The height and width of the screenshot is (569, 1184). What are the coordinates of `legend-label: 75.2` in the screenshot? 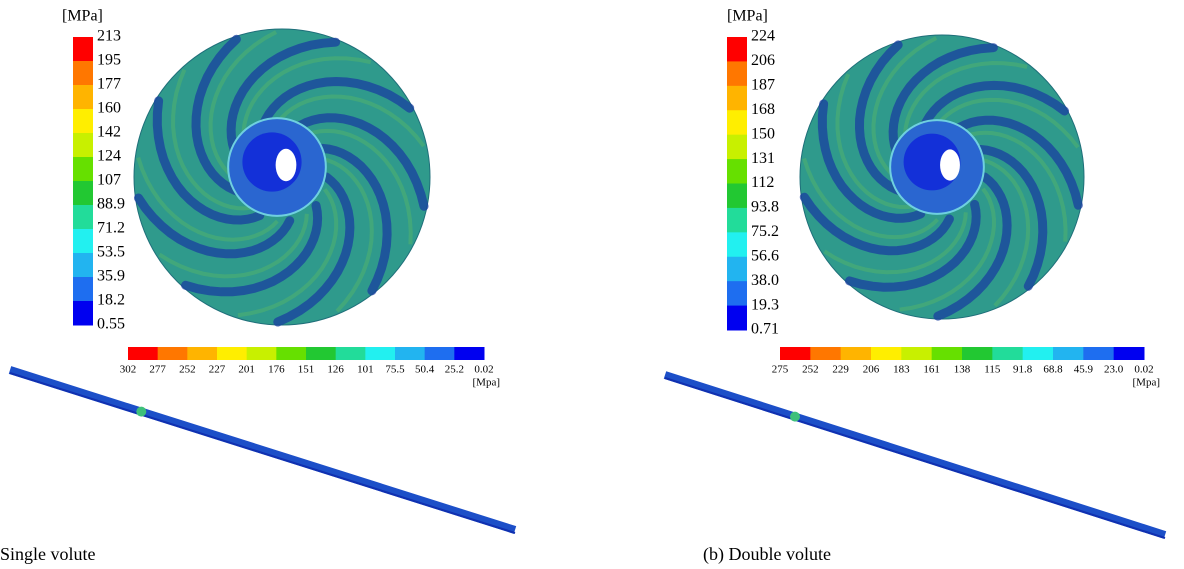 It's located at (765, 231).